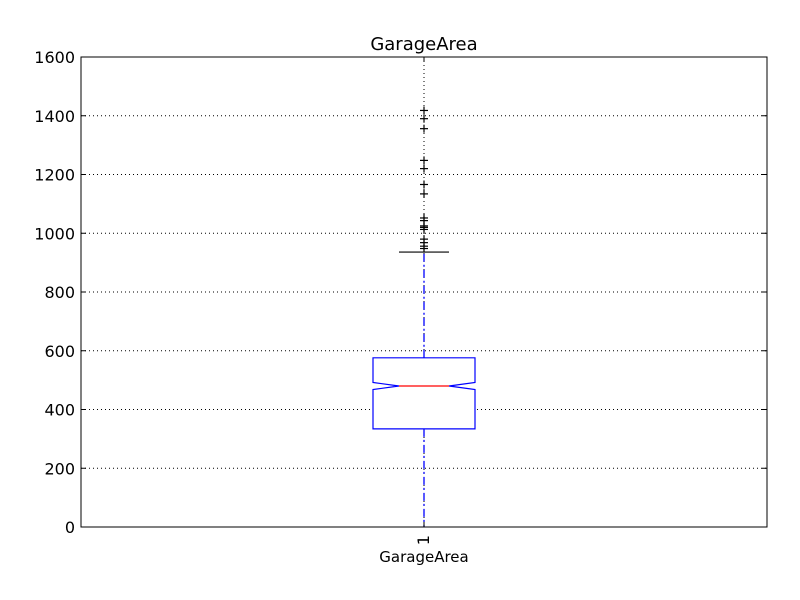  I want to click on y-tick-label-0: 0, so click(70, 527).